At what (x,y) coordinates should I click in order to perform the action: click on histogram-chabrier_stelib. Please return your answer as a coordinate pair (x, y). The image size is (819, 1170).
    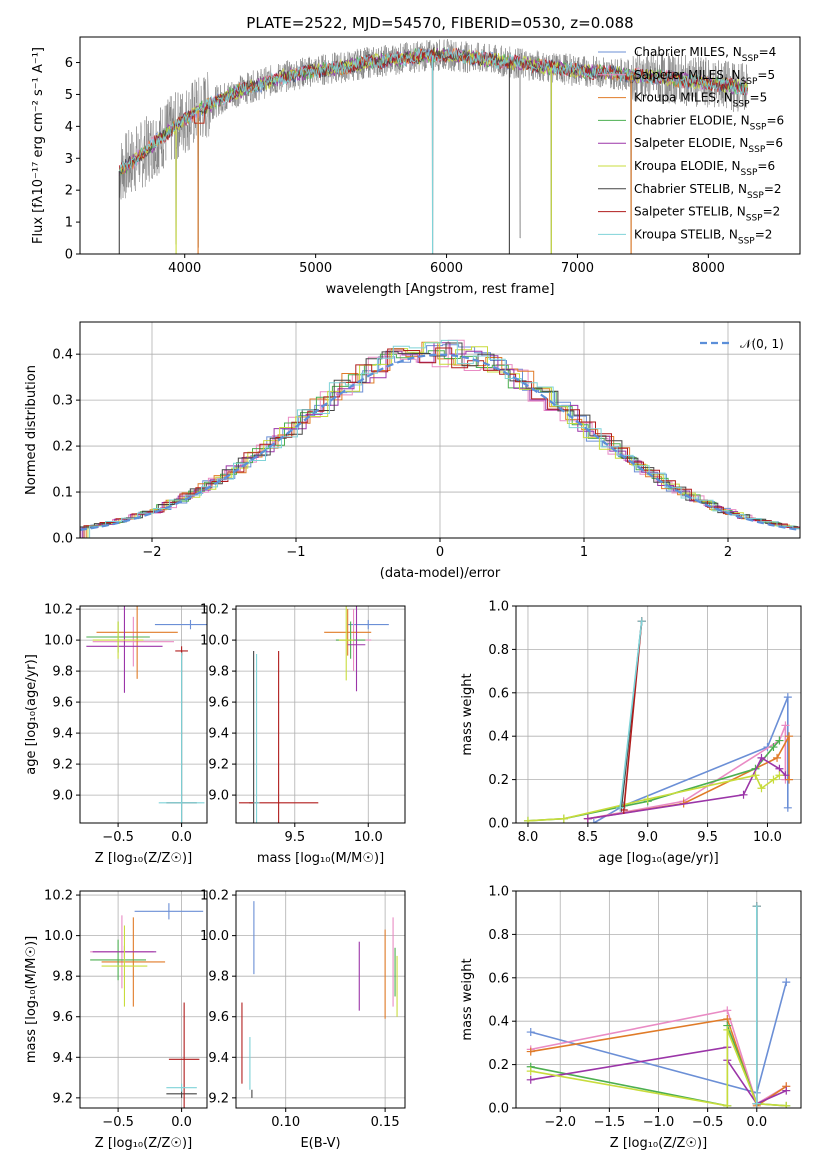
    Looking at the image, I should click on (440, 435).